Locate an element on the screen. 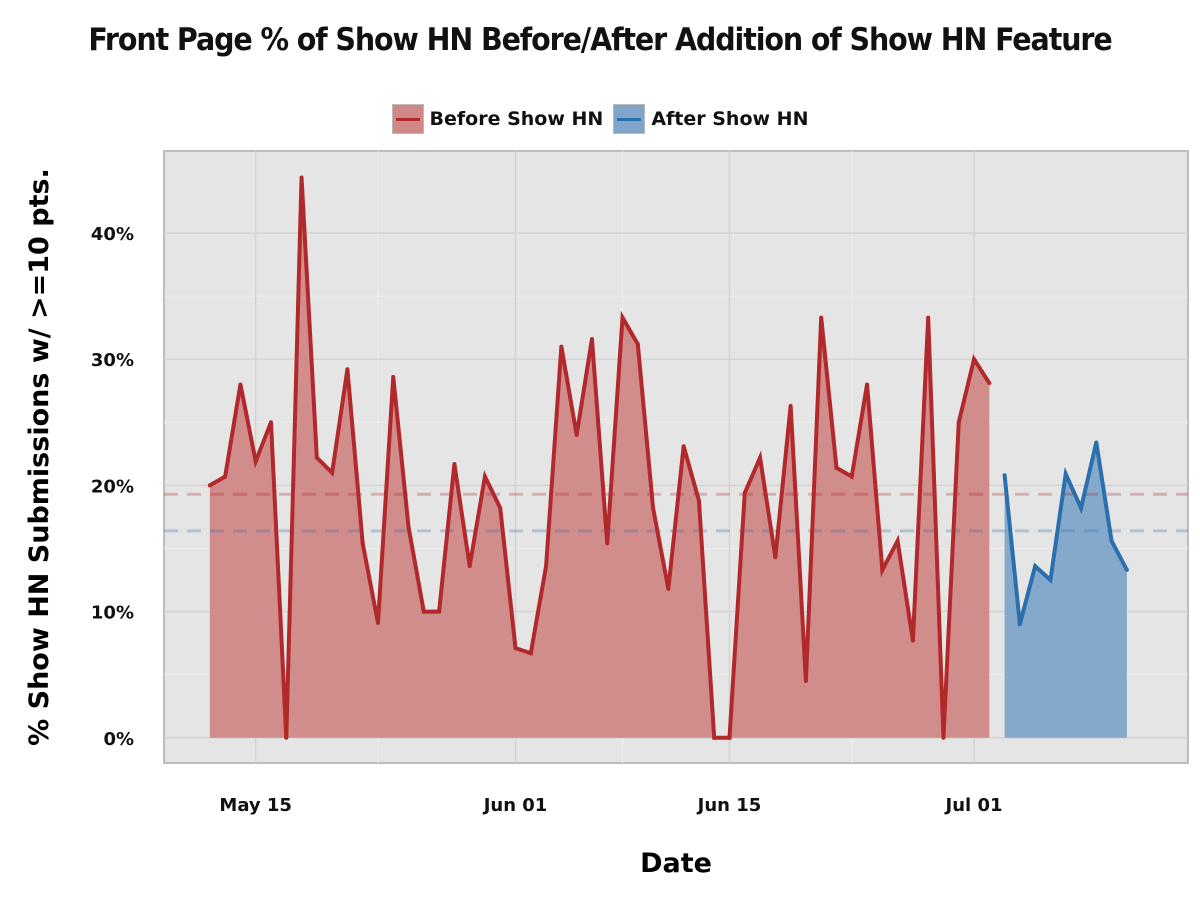  y-tick-label: 20% is located at coordinates (112, 486).